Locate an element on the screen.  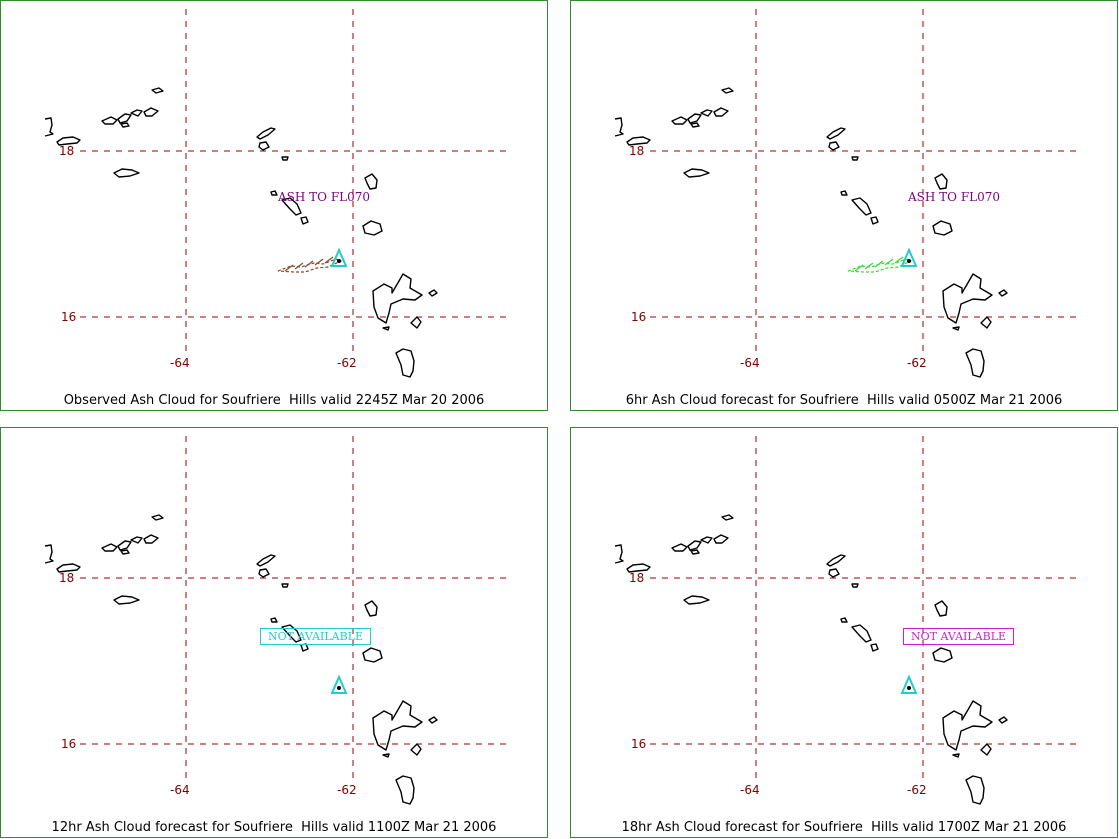
island-saba is located at coordinates (285, 158).